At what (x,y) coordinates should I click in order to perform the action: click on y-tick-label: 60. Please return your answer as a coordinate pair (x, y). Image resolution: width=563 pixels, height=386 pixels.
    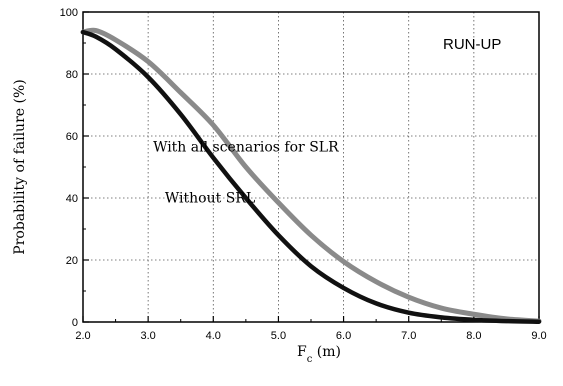
    Looking at the image, I should click on (72, 137).